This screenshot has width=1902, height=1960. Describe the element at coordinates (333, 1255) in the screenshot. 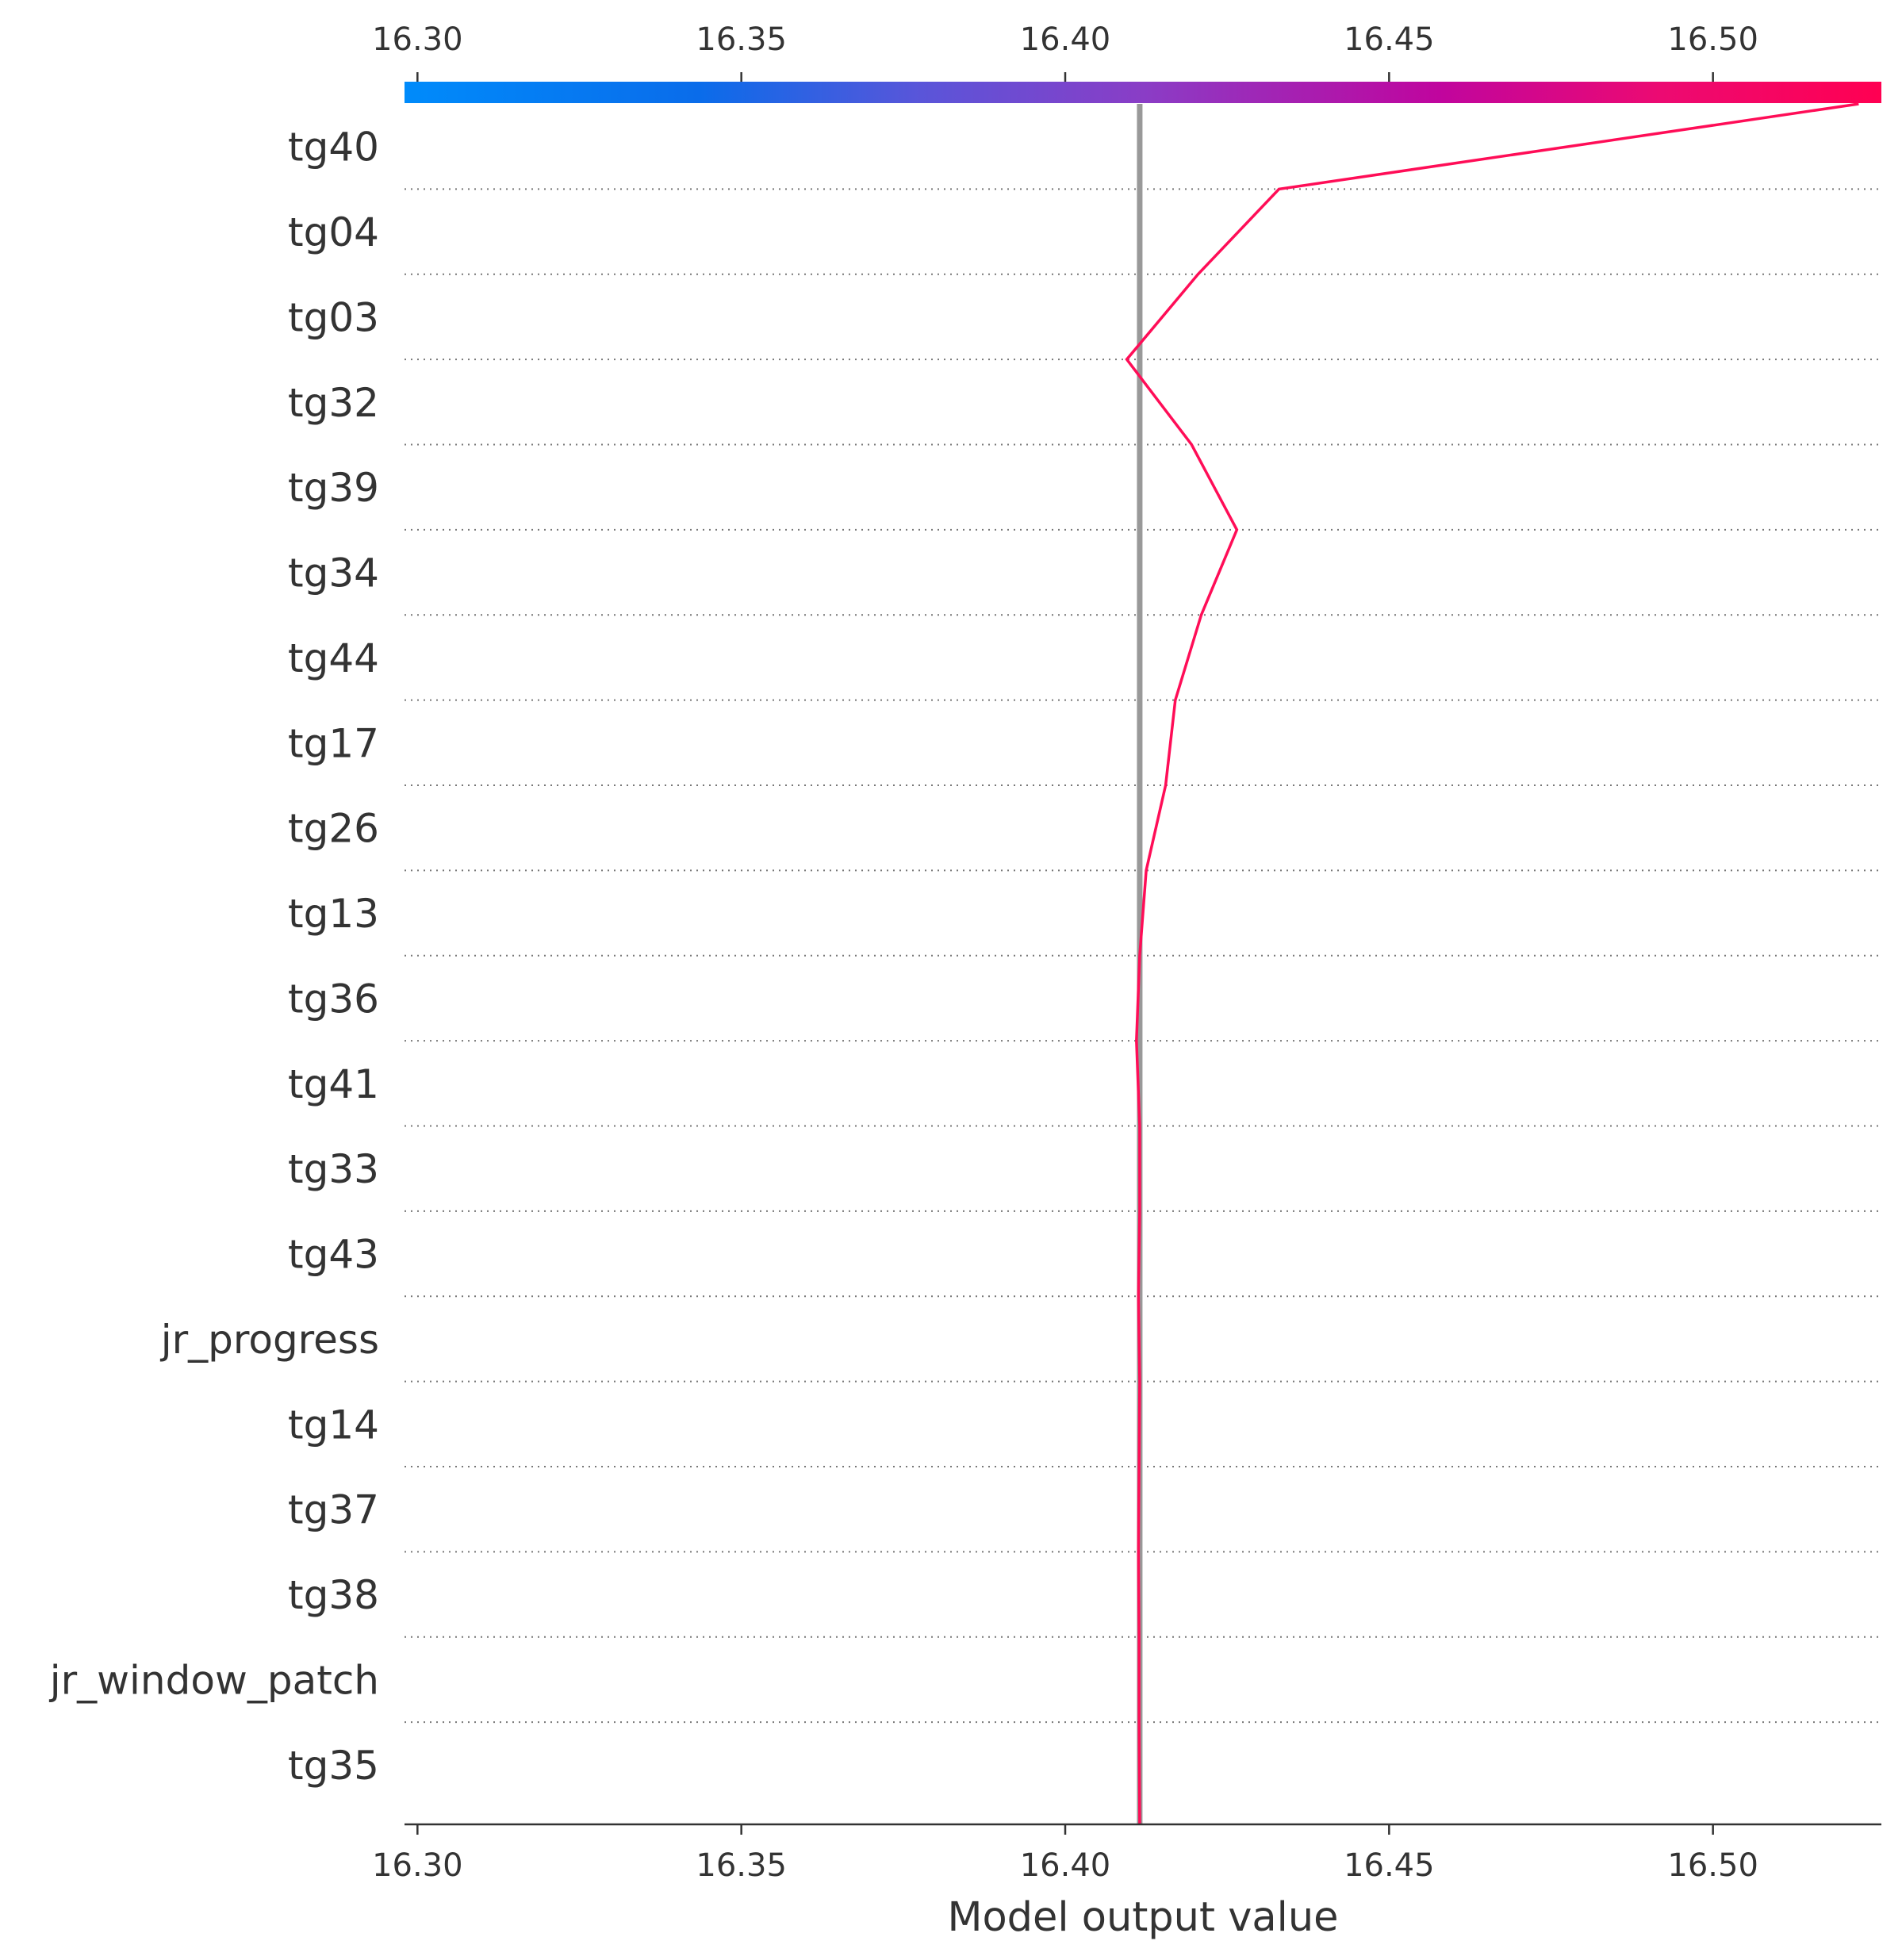

I see `feature-label: tg43` at that location.